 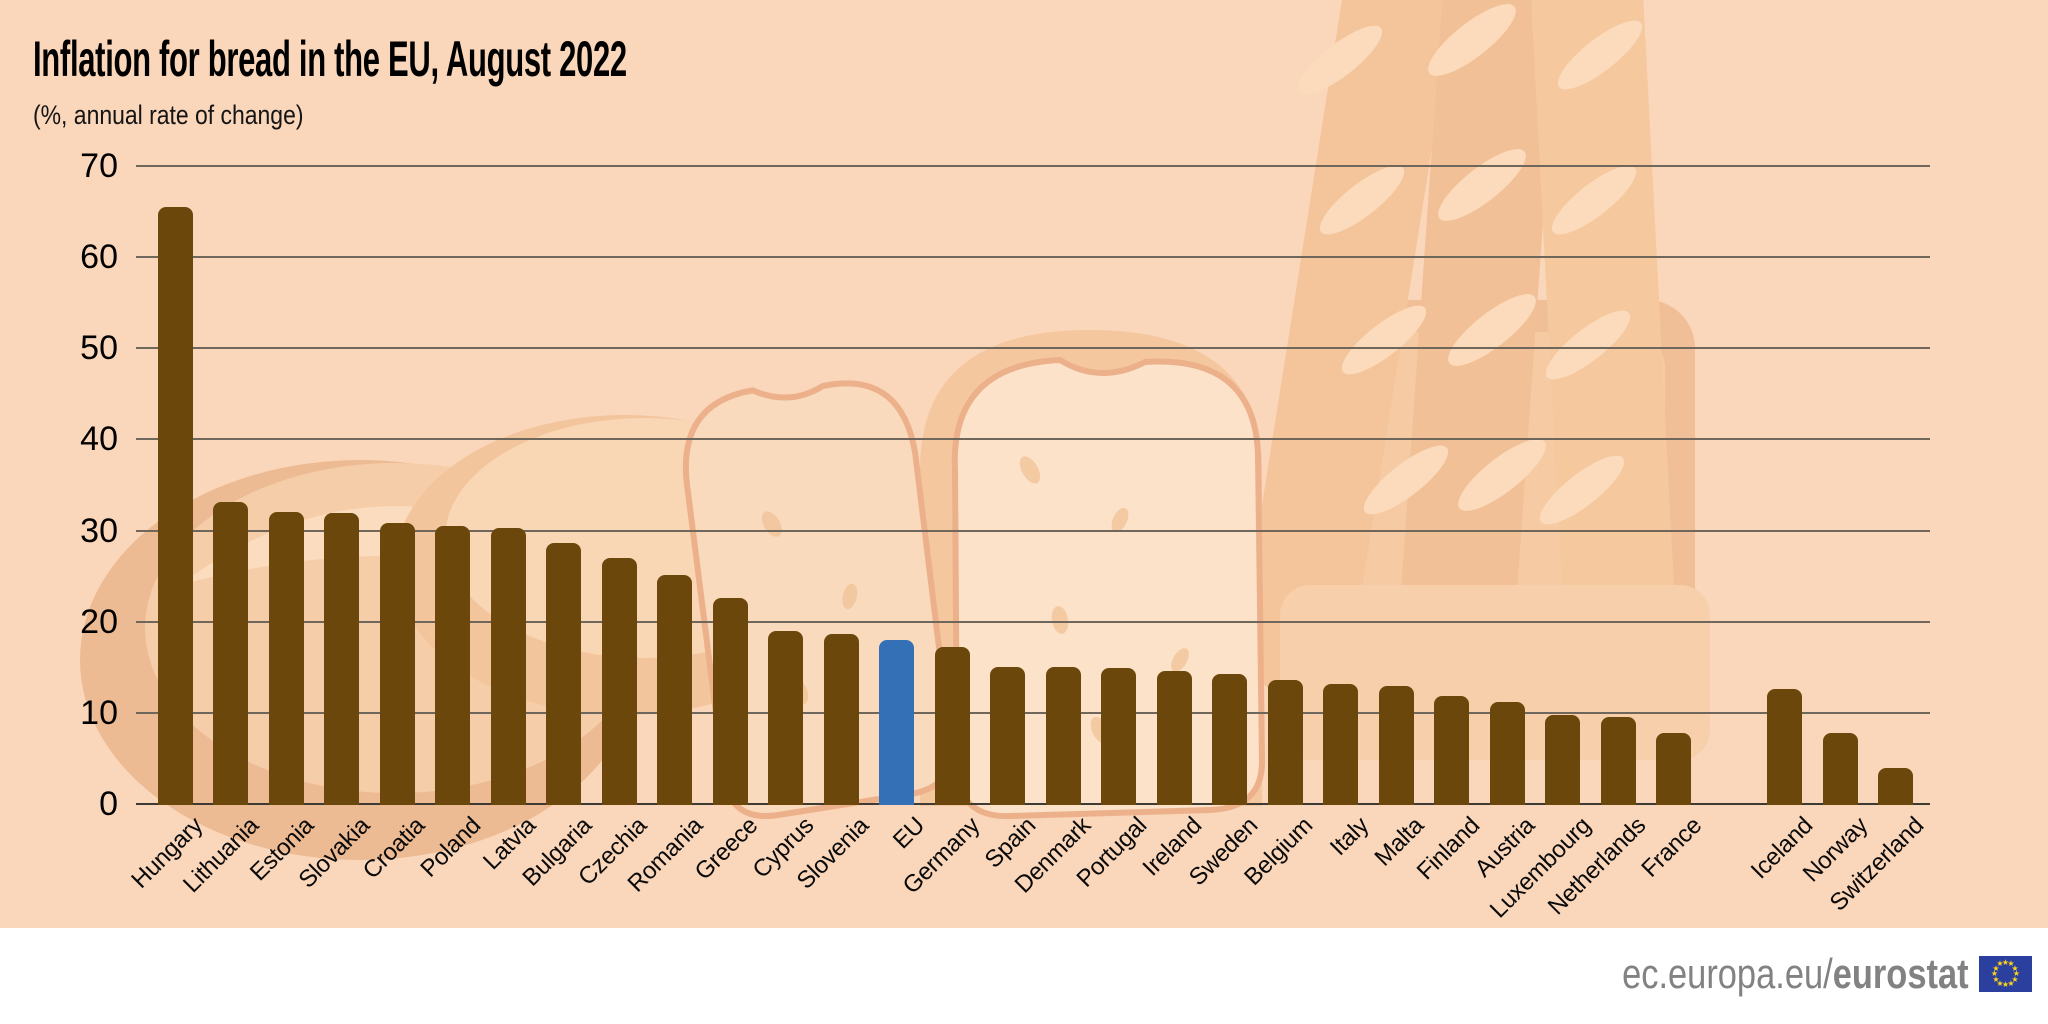 What do you see at coordinates (841, 719) in the screenshot?
I see `bar-slovenia` at bounding box center [841, 719].